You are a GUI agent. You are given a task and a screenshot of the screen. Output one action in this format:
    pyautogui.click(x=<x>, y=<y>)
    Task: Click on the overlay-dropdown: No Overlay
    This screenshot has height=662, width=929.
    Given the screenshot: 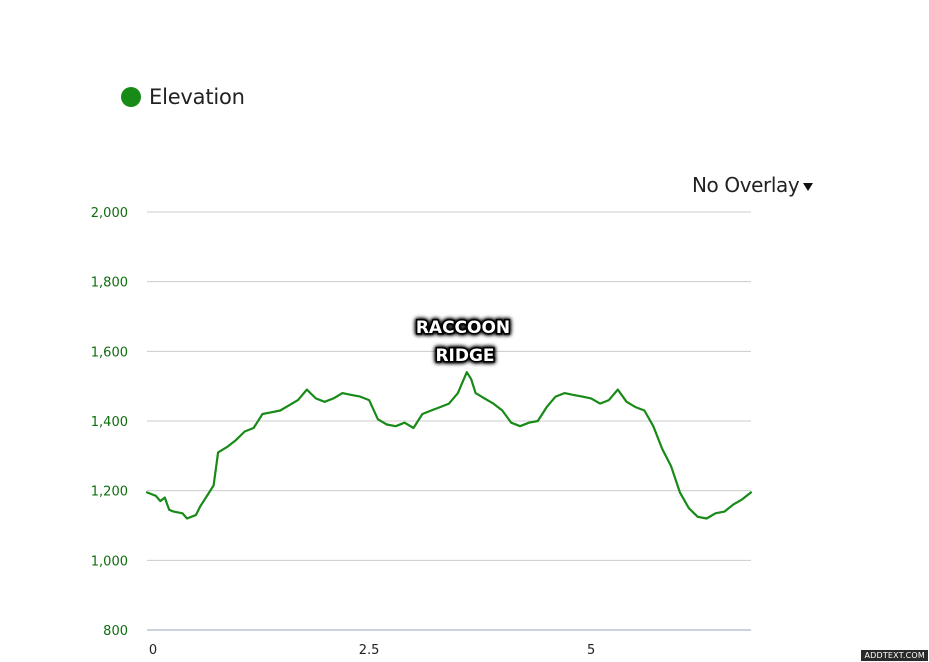 What is the action you would take?
    pyautogui.click(x=753, y=185)
    